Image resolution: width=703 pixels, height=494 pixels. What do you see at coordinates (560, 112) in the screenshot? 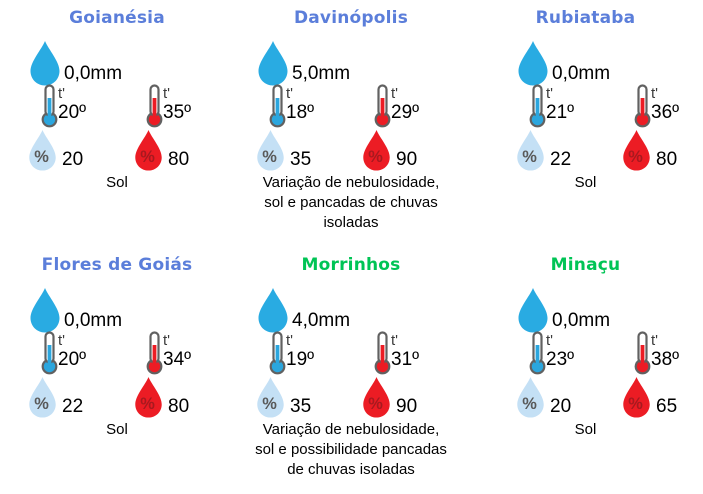
I see `min-temperature-value: 21º` at bounding box center [560, 112].